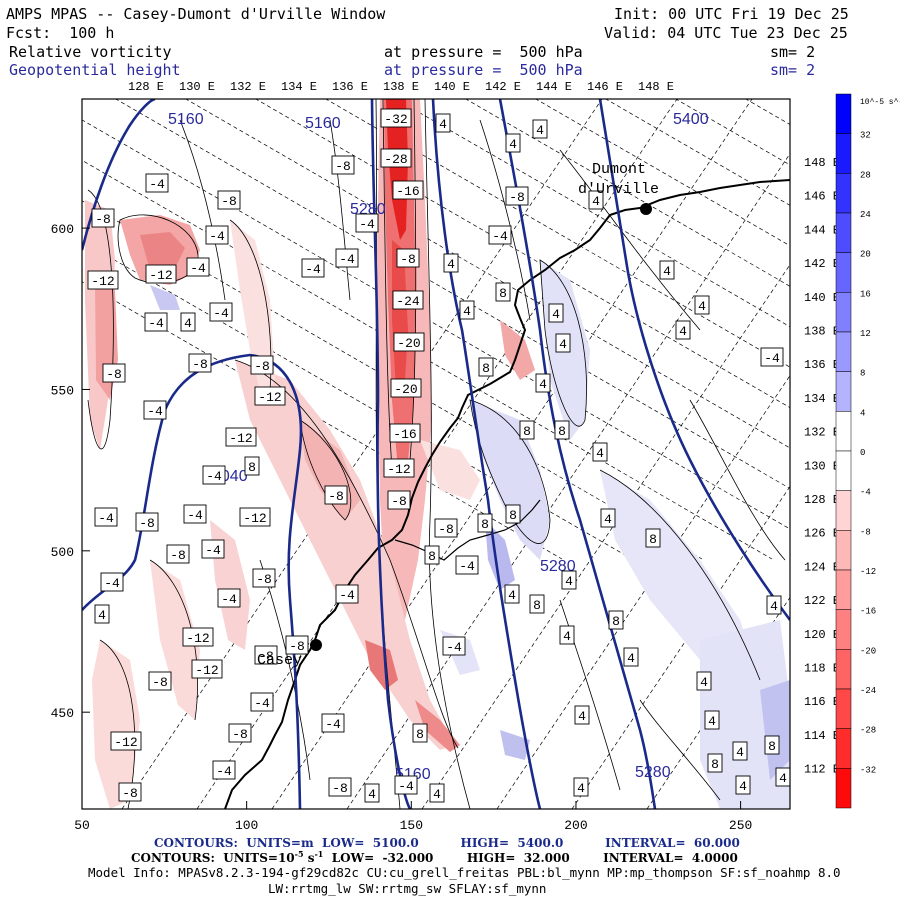  What do you see at coordinates (146, 87) in the screenshot?
I see `top-lon-label: 128 E` at bounding box center [146, 87].